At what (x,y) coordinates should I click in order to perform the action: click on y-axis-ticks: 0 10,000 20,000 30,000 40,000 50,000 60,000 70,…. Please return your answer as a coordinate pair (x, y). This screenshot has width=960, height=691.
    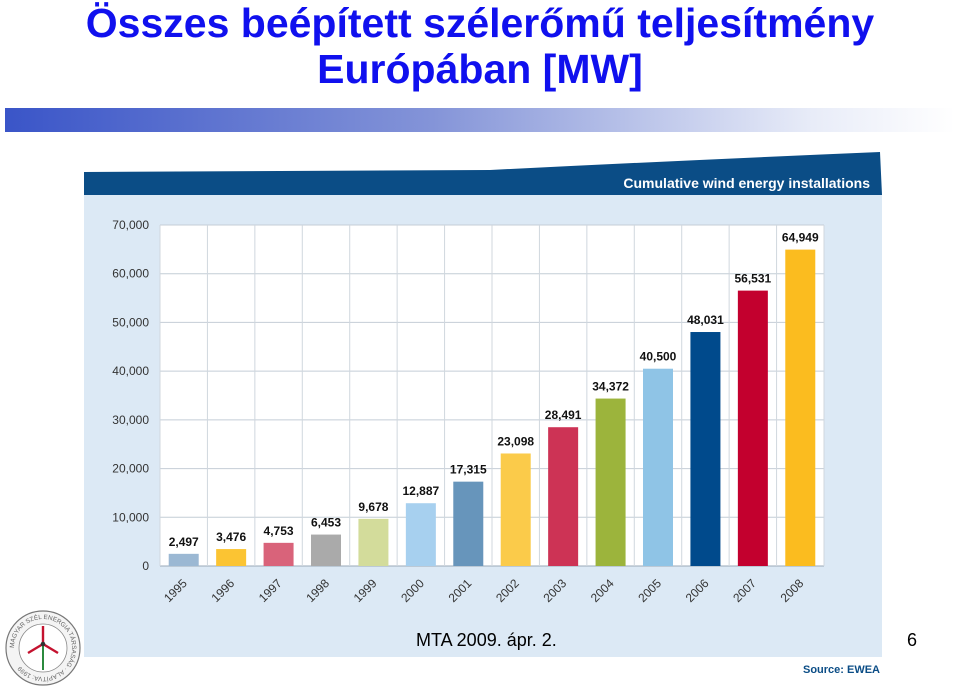
    Looking at the image, I should click on (130, 395).